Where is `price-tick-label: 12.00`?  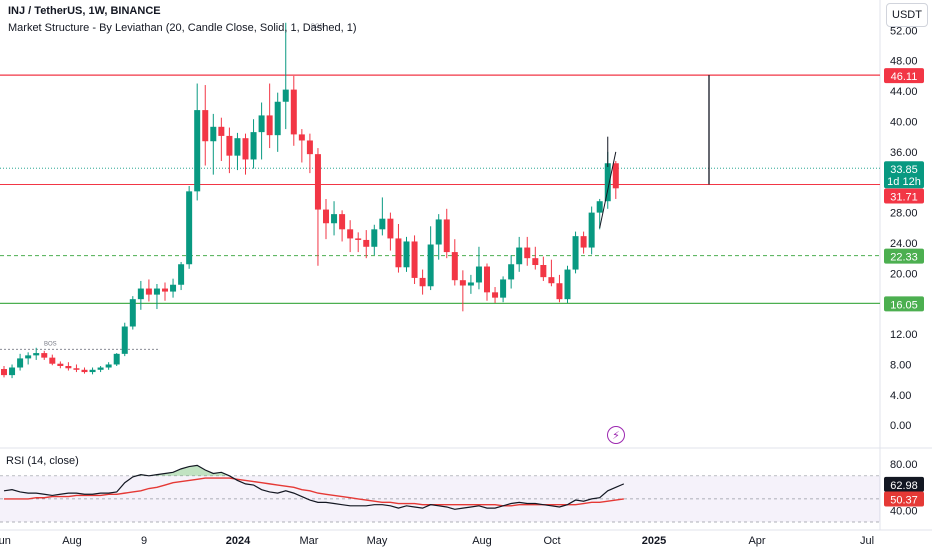
price-tick-label: 12.00 is located at coordinates (904, 335).